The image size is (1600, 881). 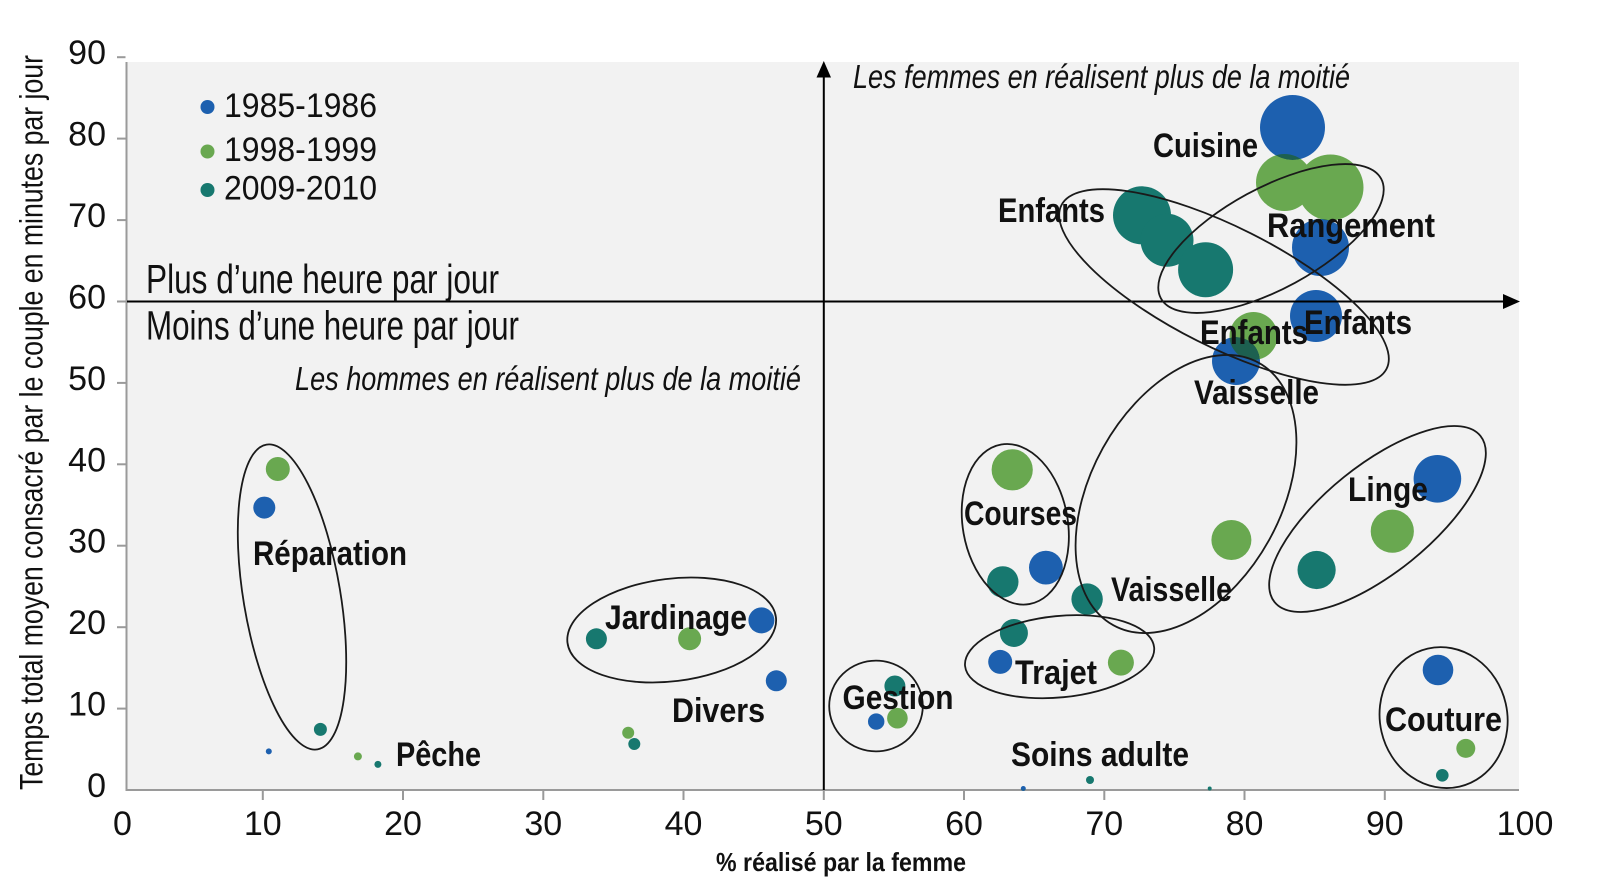 I want to click on svg-text: % réalisé par la femme, so click(x=841, y=862).